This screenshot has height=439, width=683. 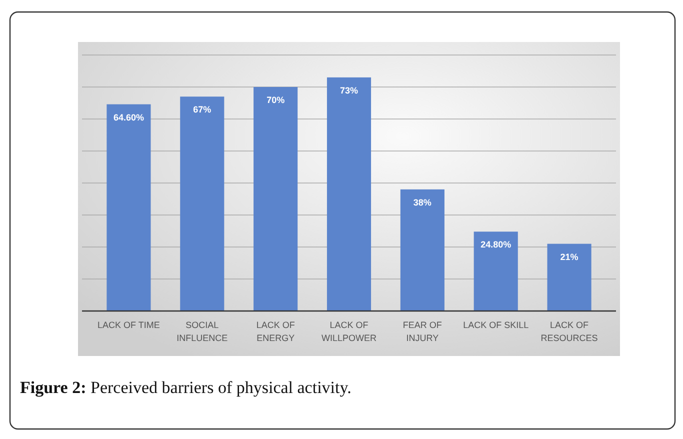 What do you see at coordinates (422, 202) in the screenshot?
I see `data-label: 38%` at bounding box center [422, 202].